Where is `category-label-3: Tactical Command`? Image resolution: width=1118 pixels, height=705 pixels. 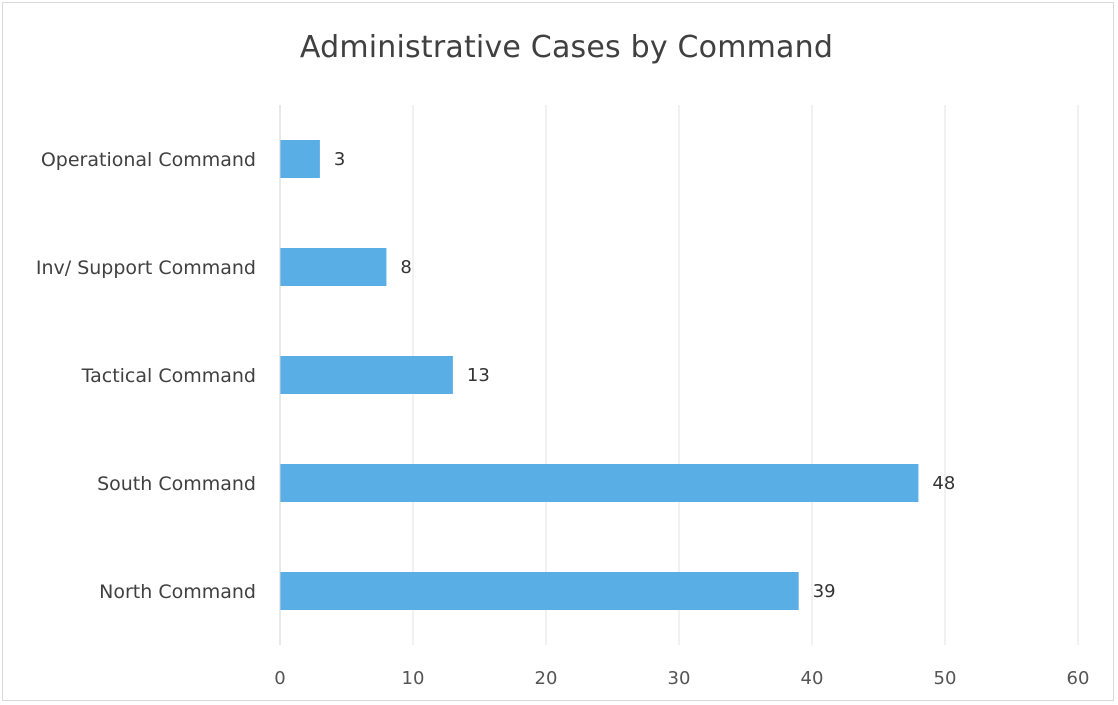 category-label-3: Tactical Command is located at coordinates (168, 376).